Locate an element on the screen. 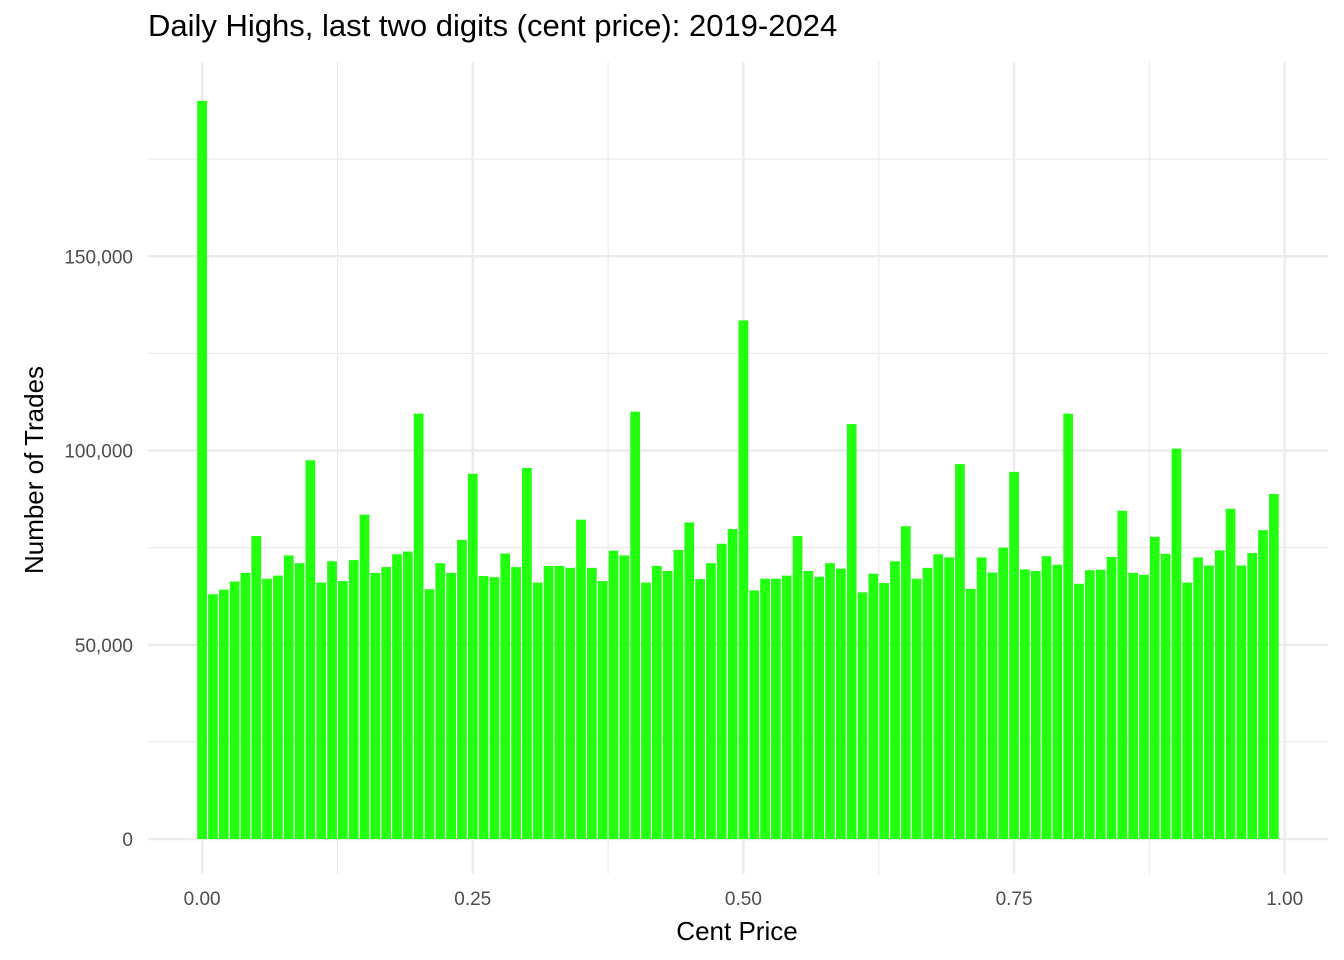  y-tick-label: 100,000 is located at coordinates (98, 452).